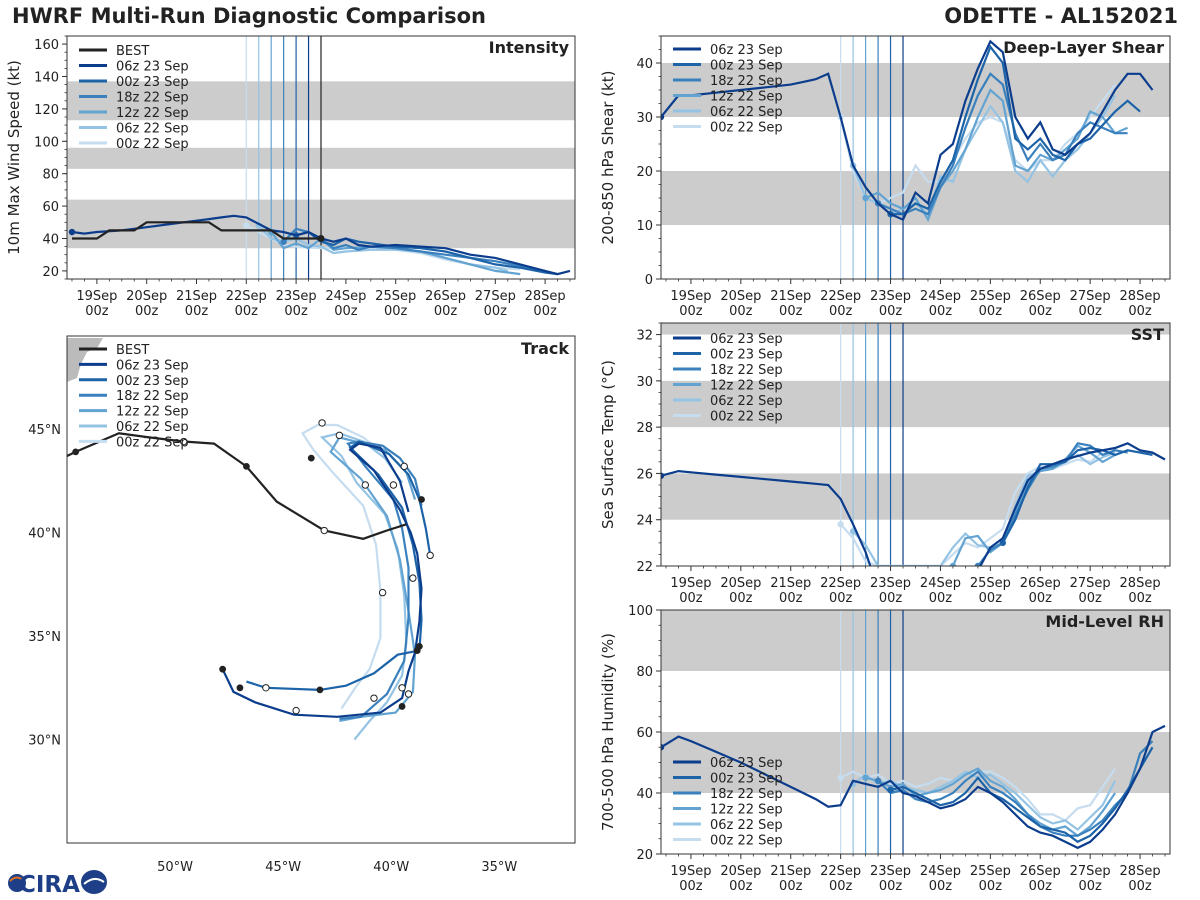 This screenshot has width=1200, height=900. What do you see at coordinates (50, 207) in the screenshot?
I see `y-tick-label: 60` at bounding box center [50, 207].